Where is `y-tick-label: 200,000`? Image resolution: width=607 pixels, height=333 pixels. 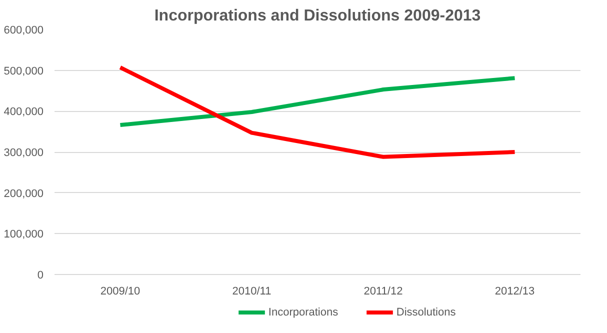 y-tick-label: 200,000 is located at coordinates (24, 194).